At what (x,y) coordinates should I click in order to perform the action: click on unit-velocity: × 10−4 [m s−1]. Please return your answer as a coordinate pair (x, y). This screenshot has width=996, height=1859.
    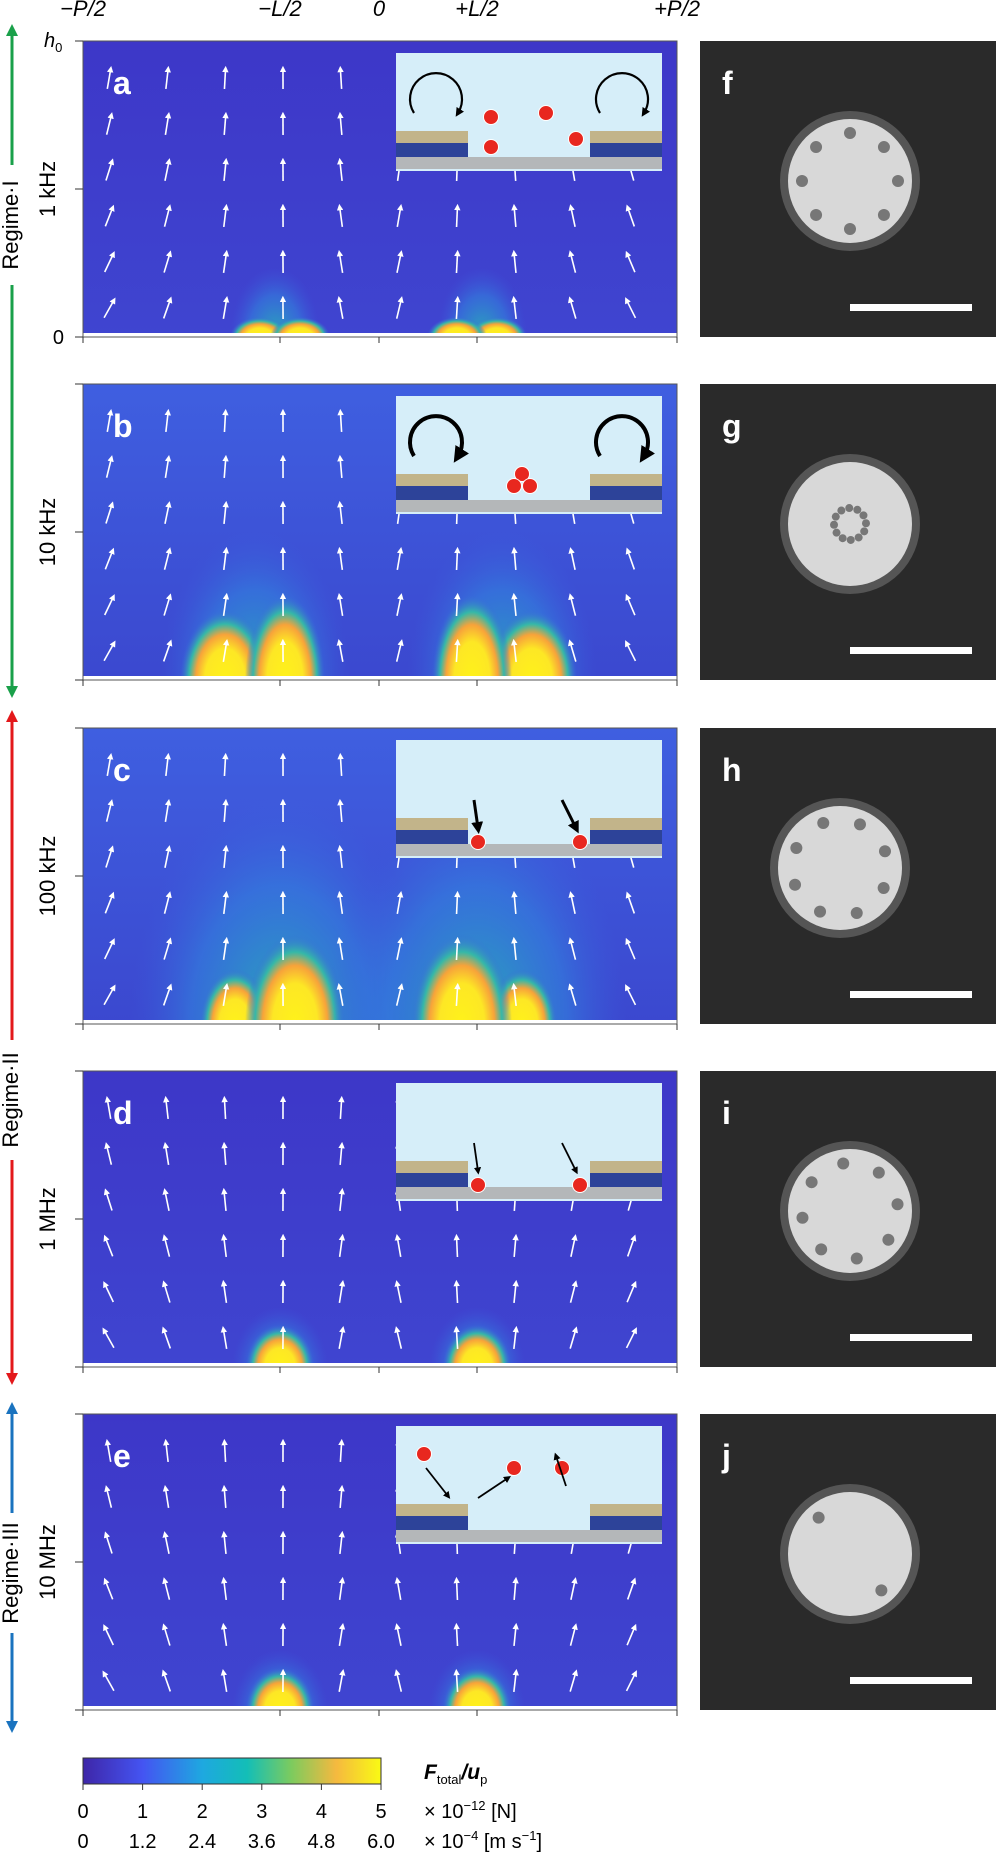
    Looking at the image, I should click on (483, 1840).